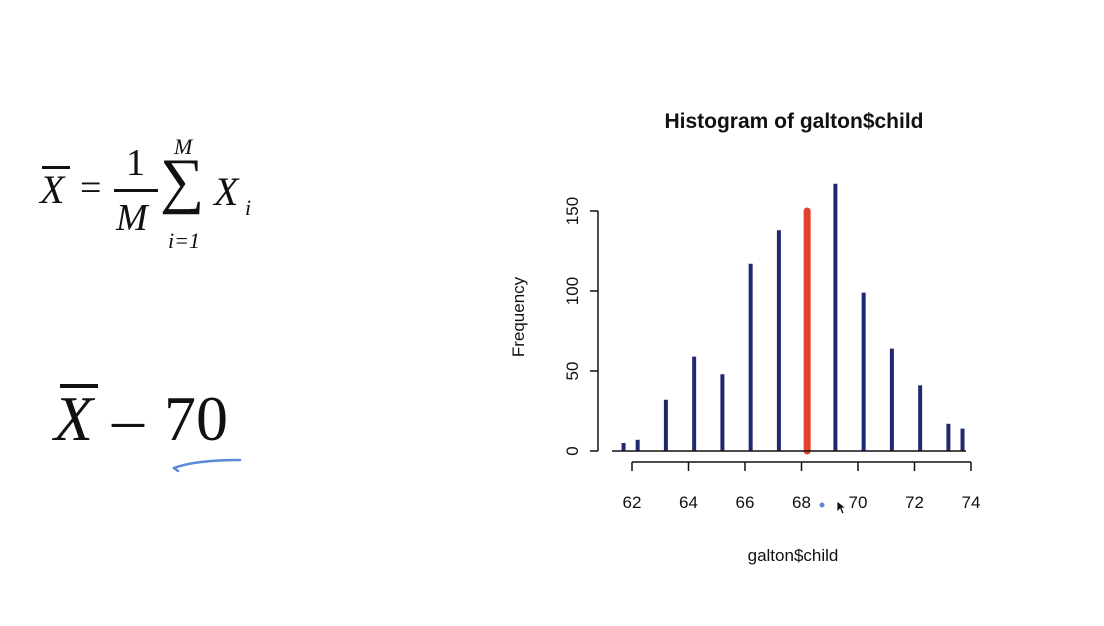  What do you see at coordinates (572, 211) in the screenshot?
I see `y-tick-label: 150` at bounding box center [572, 211].